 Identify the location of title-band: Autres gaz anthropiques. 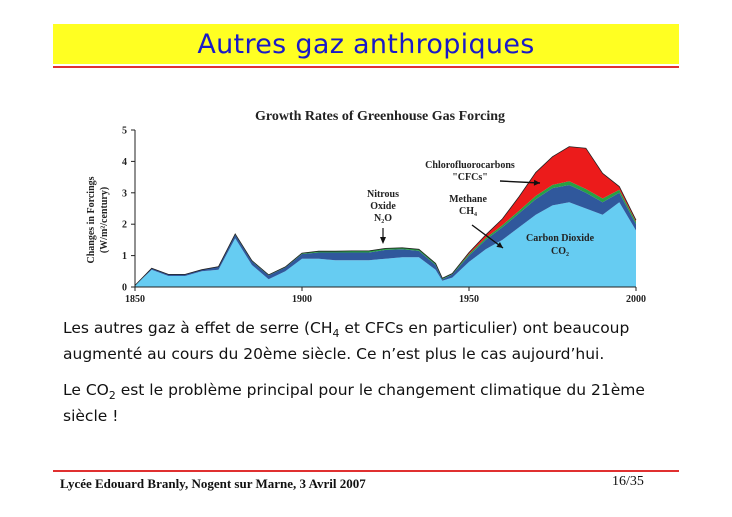
(366, 44).